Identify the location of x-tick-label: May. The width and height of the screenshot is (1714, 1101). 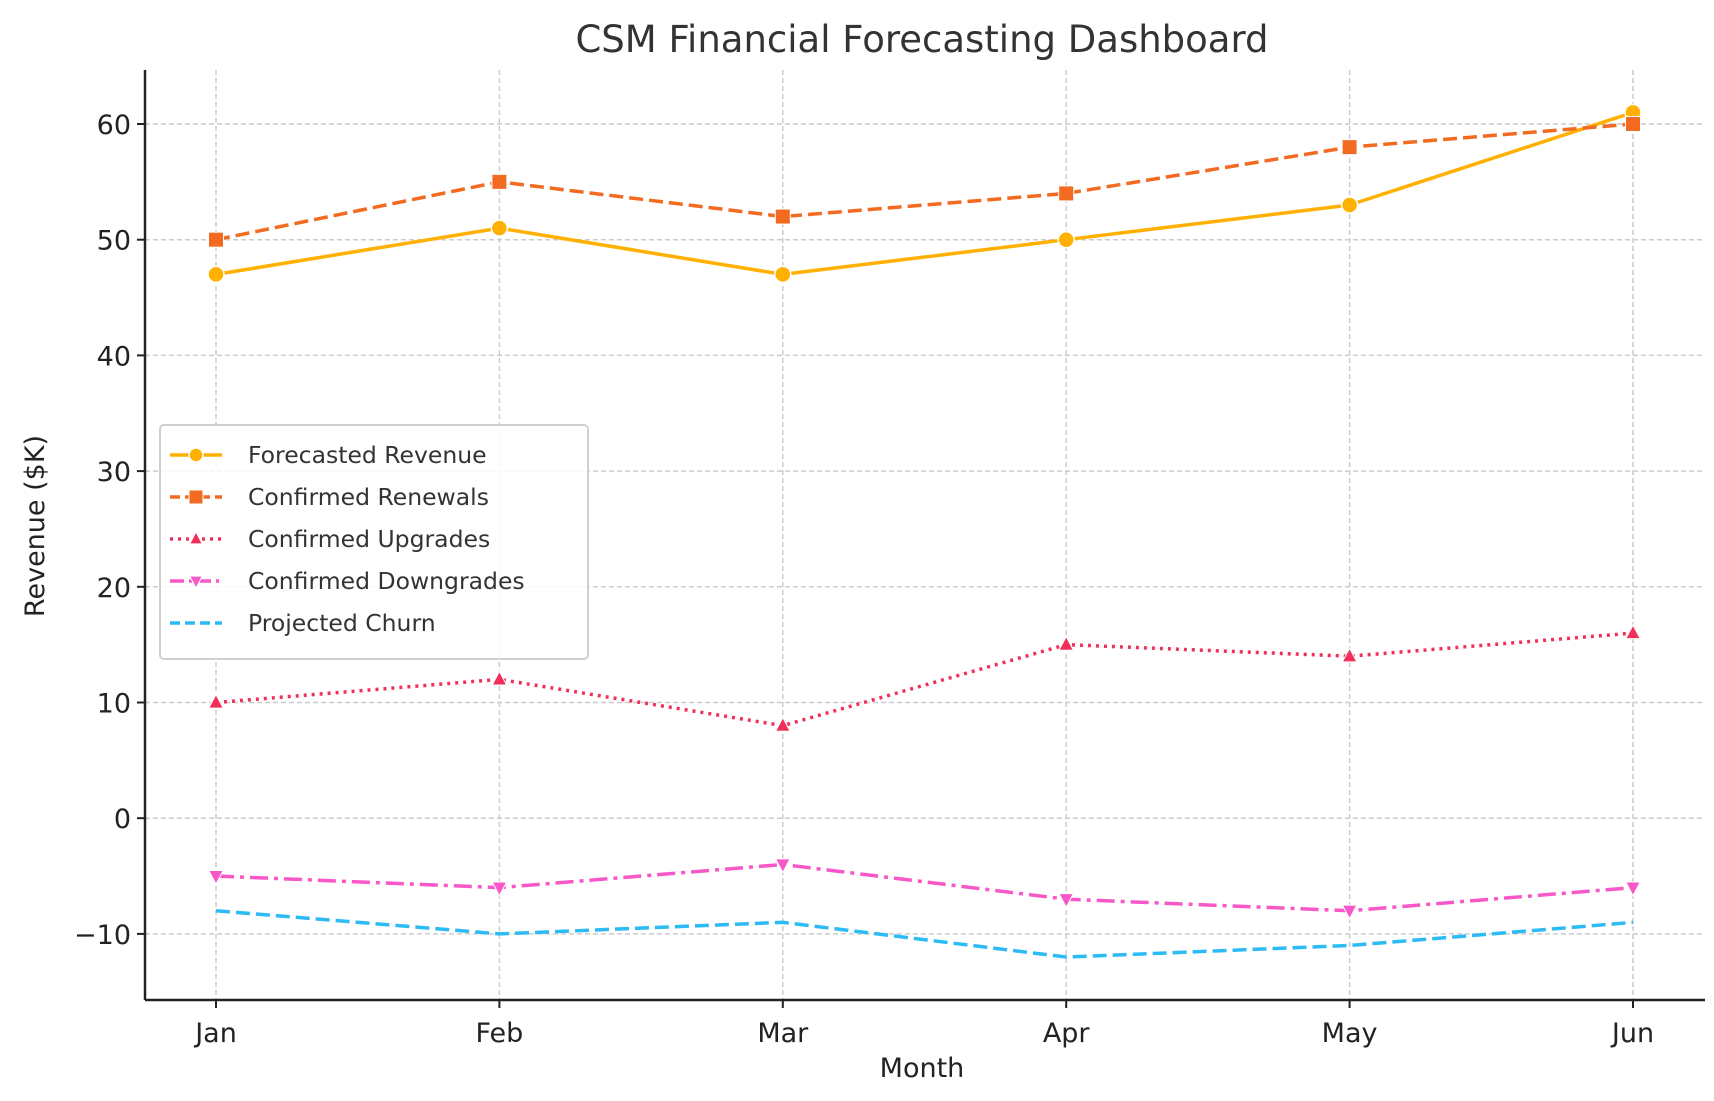
(1350, 1033).